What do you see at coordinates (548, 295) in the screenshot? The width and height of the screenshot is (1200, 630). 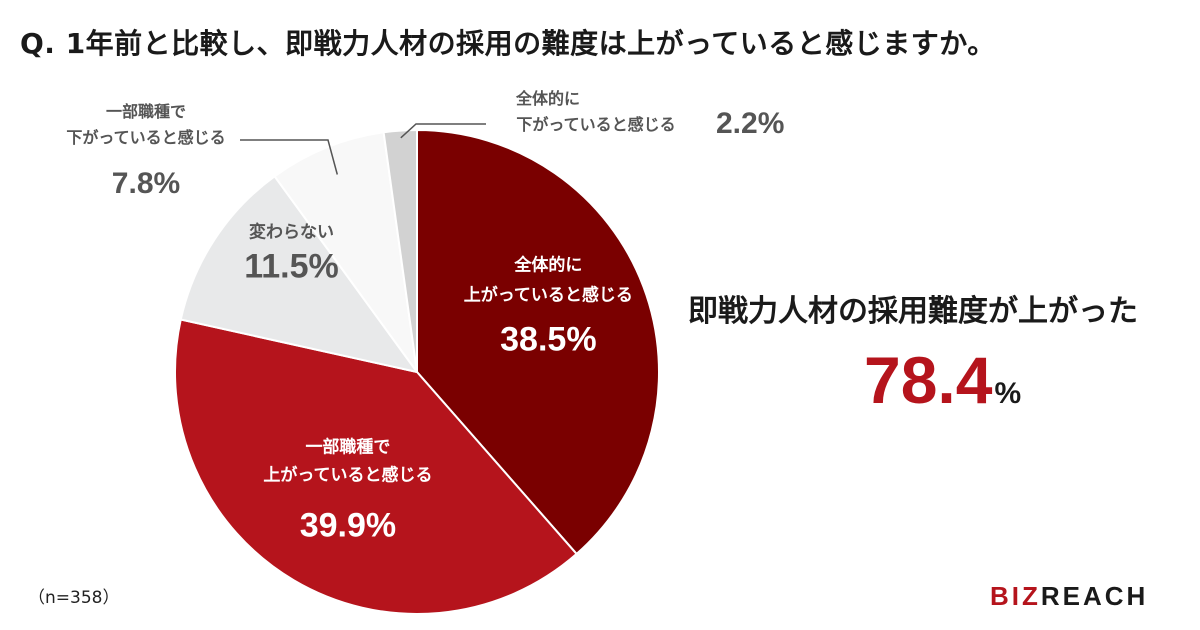 I see `slice-label-1-line2: 上がっていると感じる` at bounding box center [548, 295].